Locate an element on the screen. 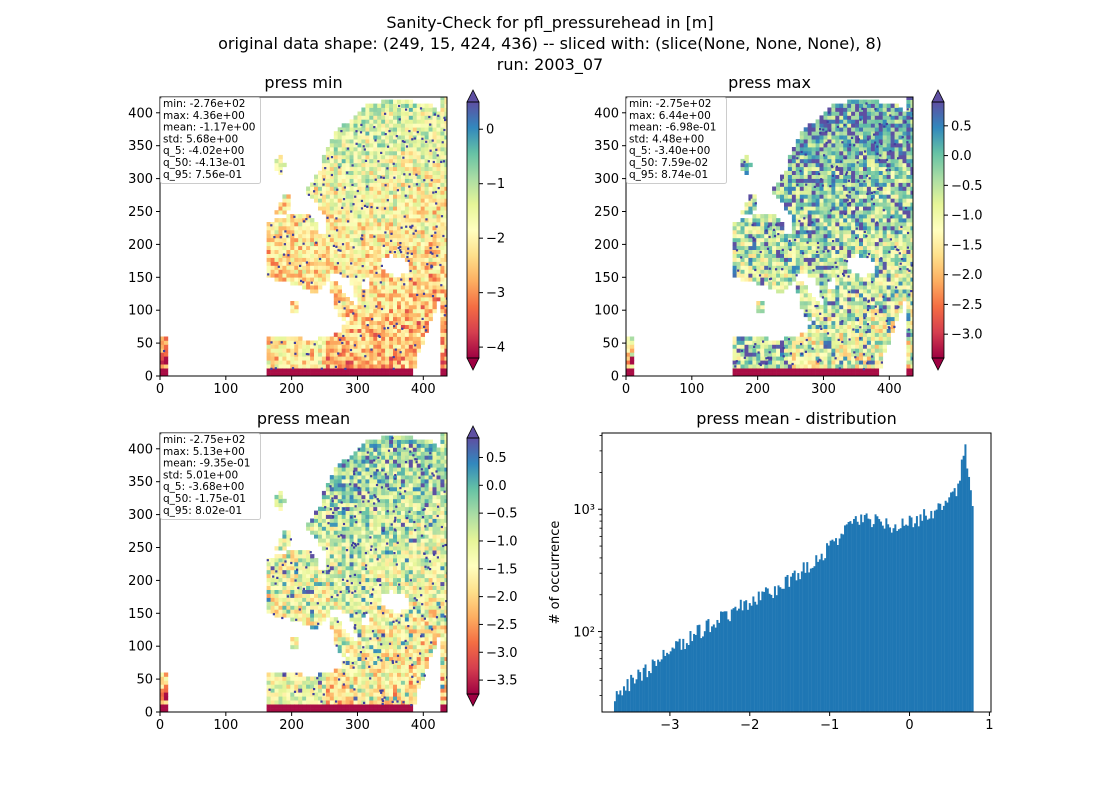 The image size is (1100, 800). histogram-xtick-label: −1 is located at coordinates (829, 725).